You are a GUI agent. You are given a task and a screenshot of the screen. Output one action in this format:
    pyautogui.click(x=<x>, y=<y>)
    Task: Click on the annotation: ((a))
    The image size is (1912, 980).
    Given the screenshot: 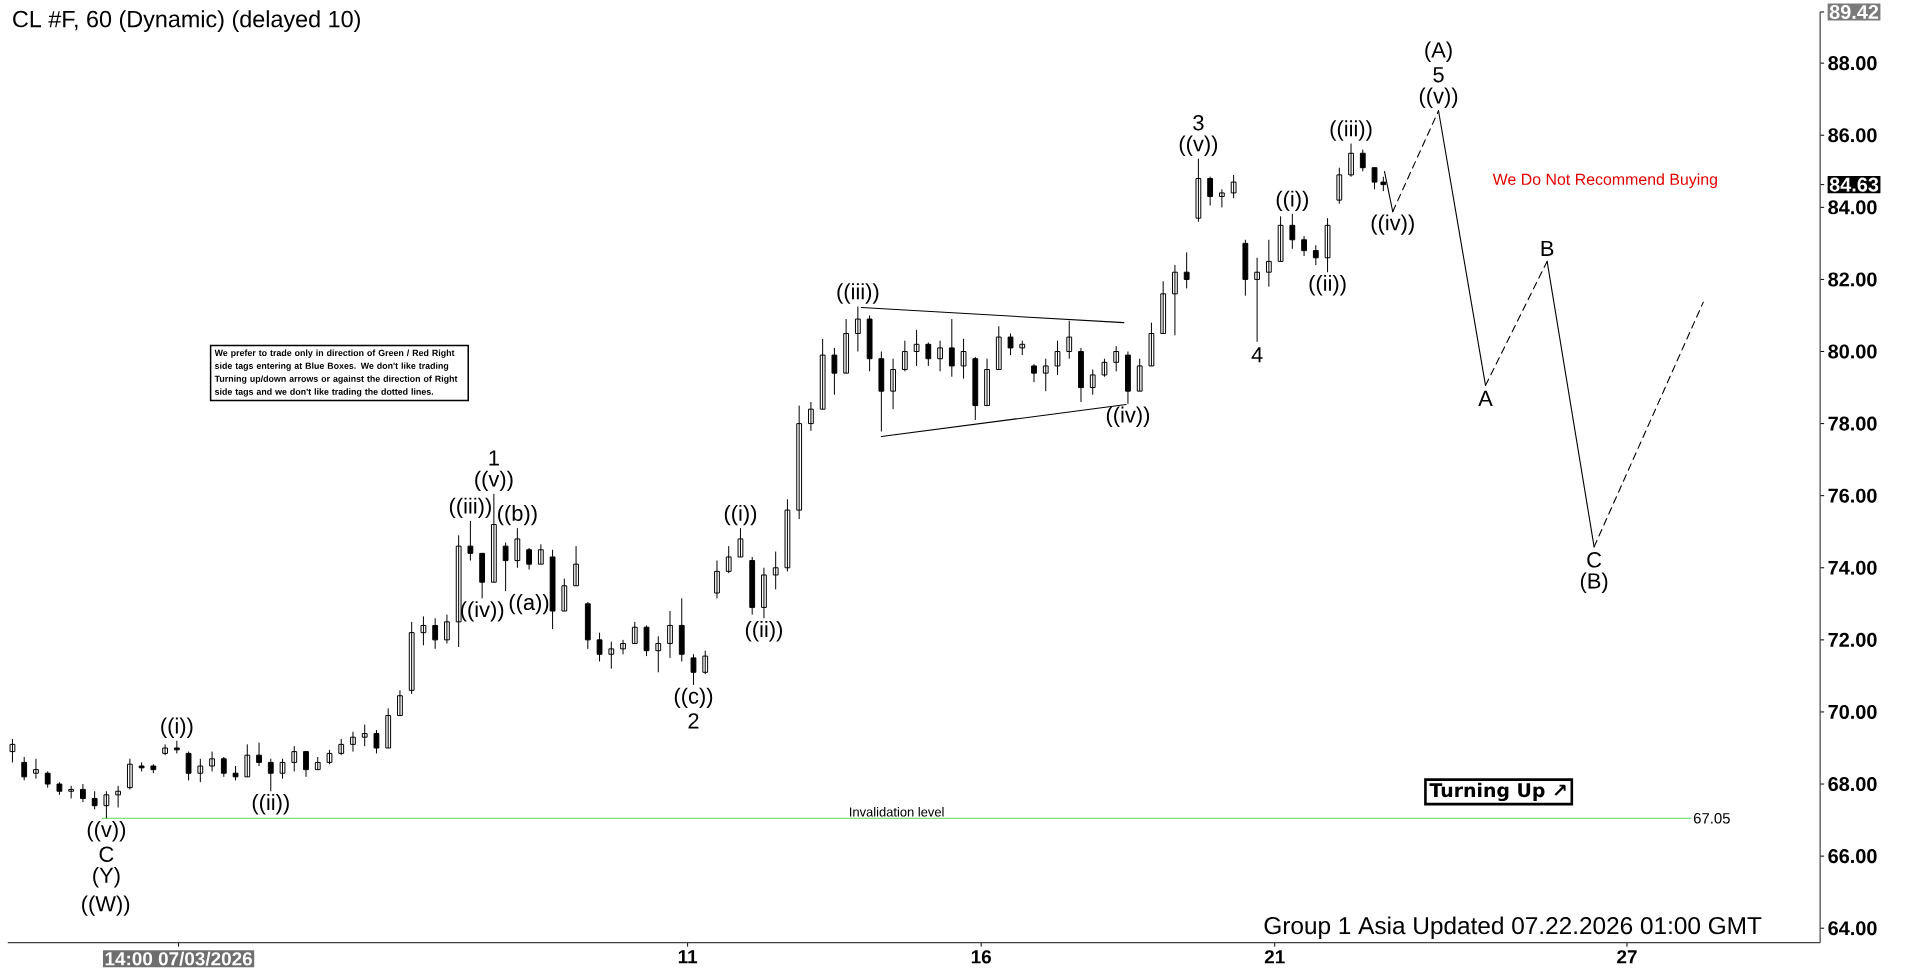 What is the action you would take?
    pyautogui.click(x=529, y=604)
    